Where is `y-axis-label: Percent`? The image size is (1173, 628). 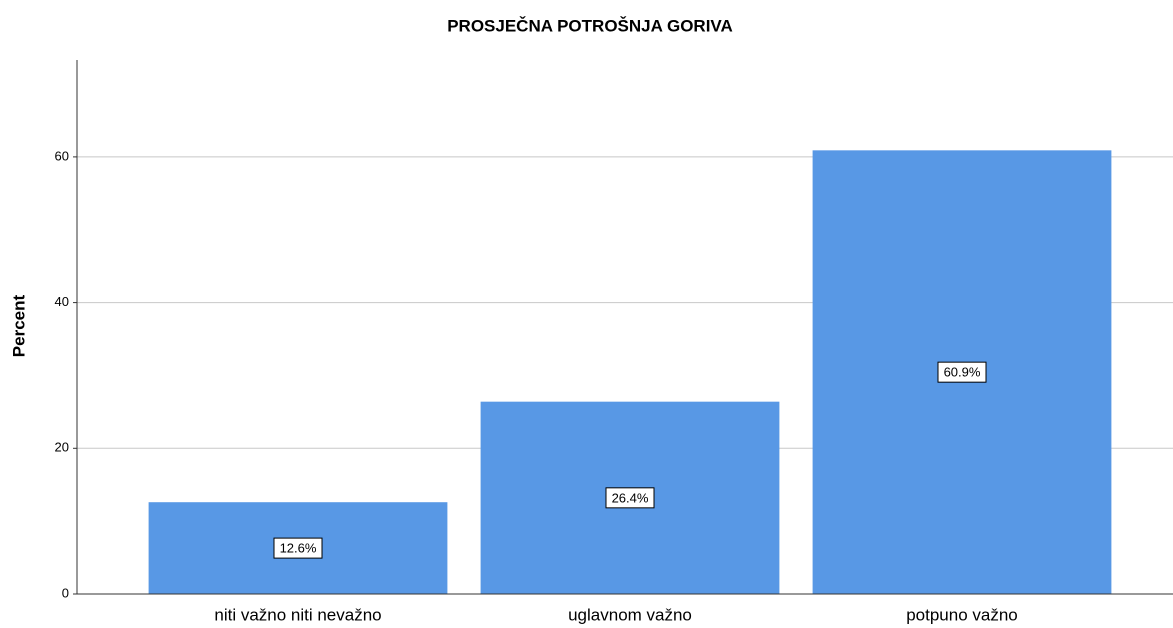
y-axis-label: Percent is located at coordinates (18, 325).